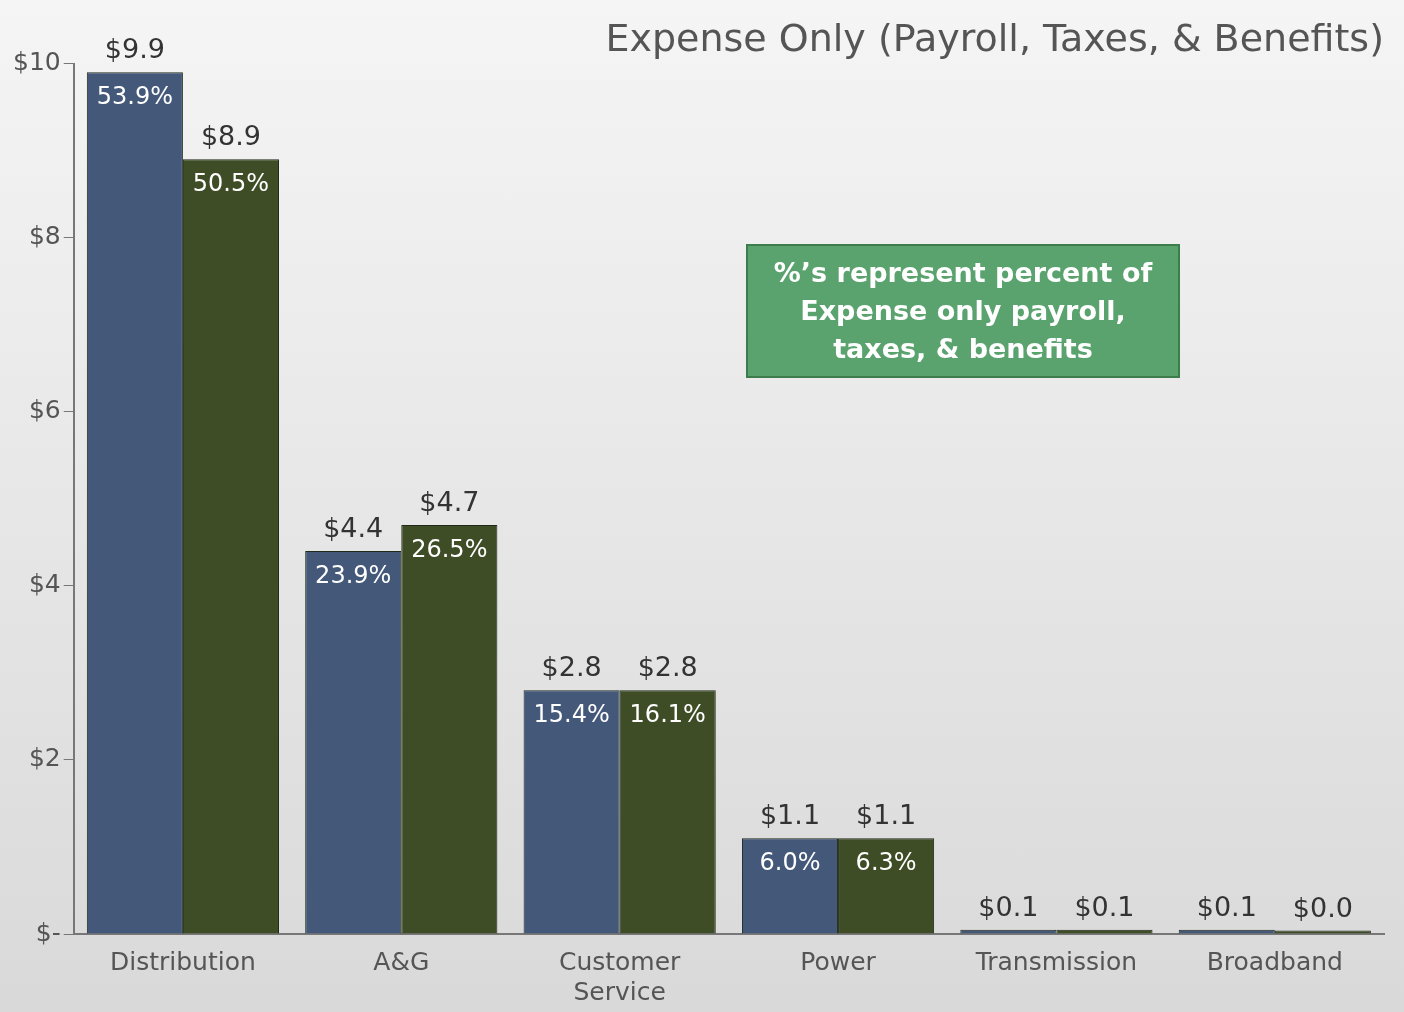  Describe the element at coordinates (182, 961) in the screenshot. I see `x-tick-label: Distribution` at that location.